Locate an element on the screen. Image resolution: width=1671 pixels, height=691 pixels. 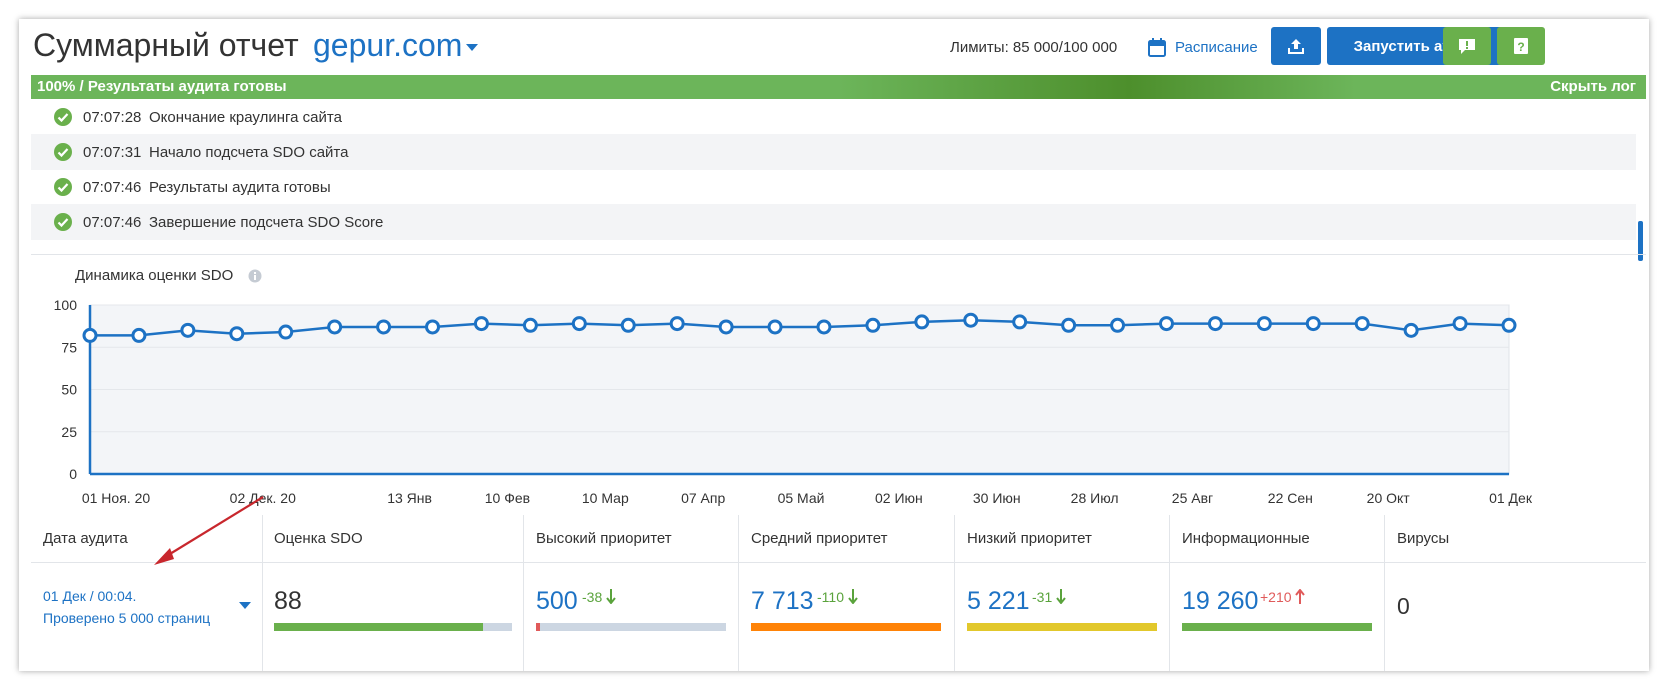
high-priority-delta: -38 is located at coordinates (599, 597).